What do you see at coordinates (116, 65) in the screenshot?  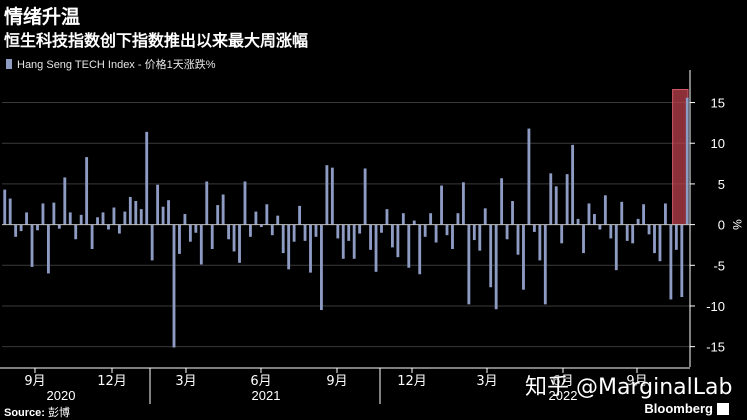 I see `legend-label: Hang Seng TECH Index - 价格1天涨跌%` at bounding box center [116, 65].